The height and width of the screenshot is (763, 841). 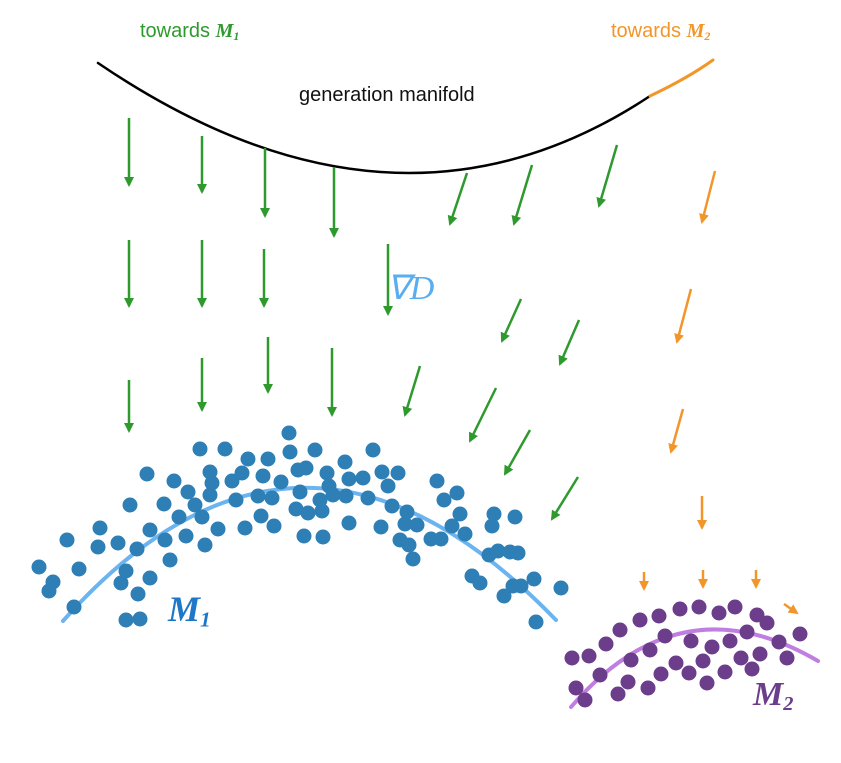 What do you see at coordinates (773, 696) in the screenshot?
I see `manifold-2-label: M2` at bounding box center [773, 696].